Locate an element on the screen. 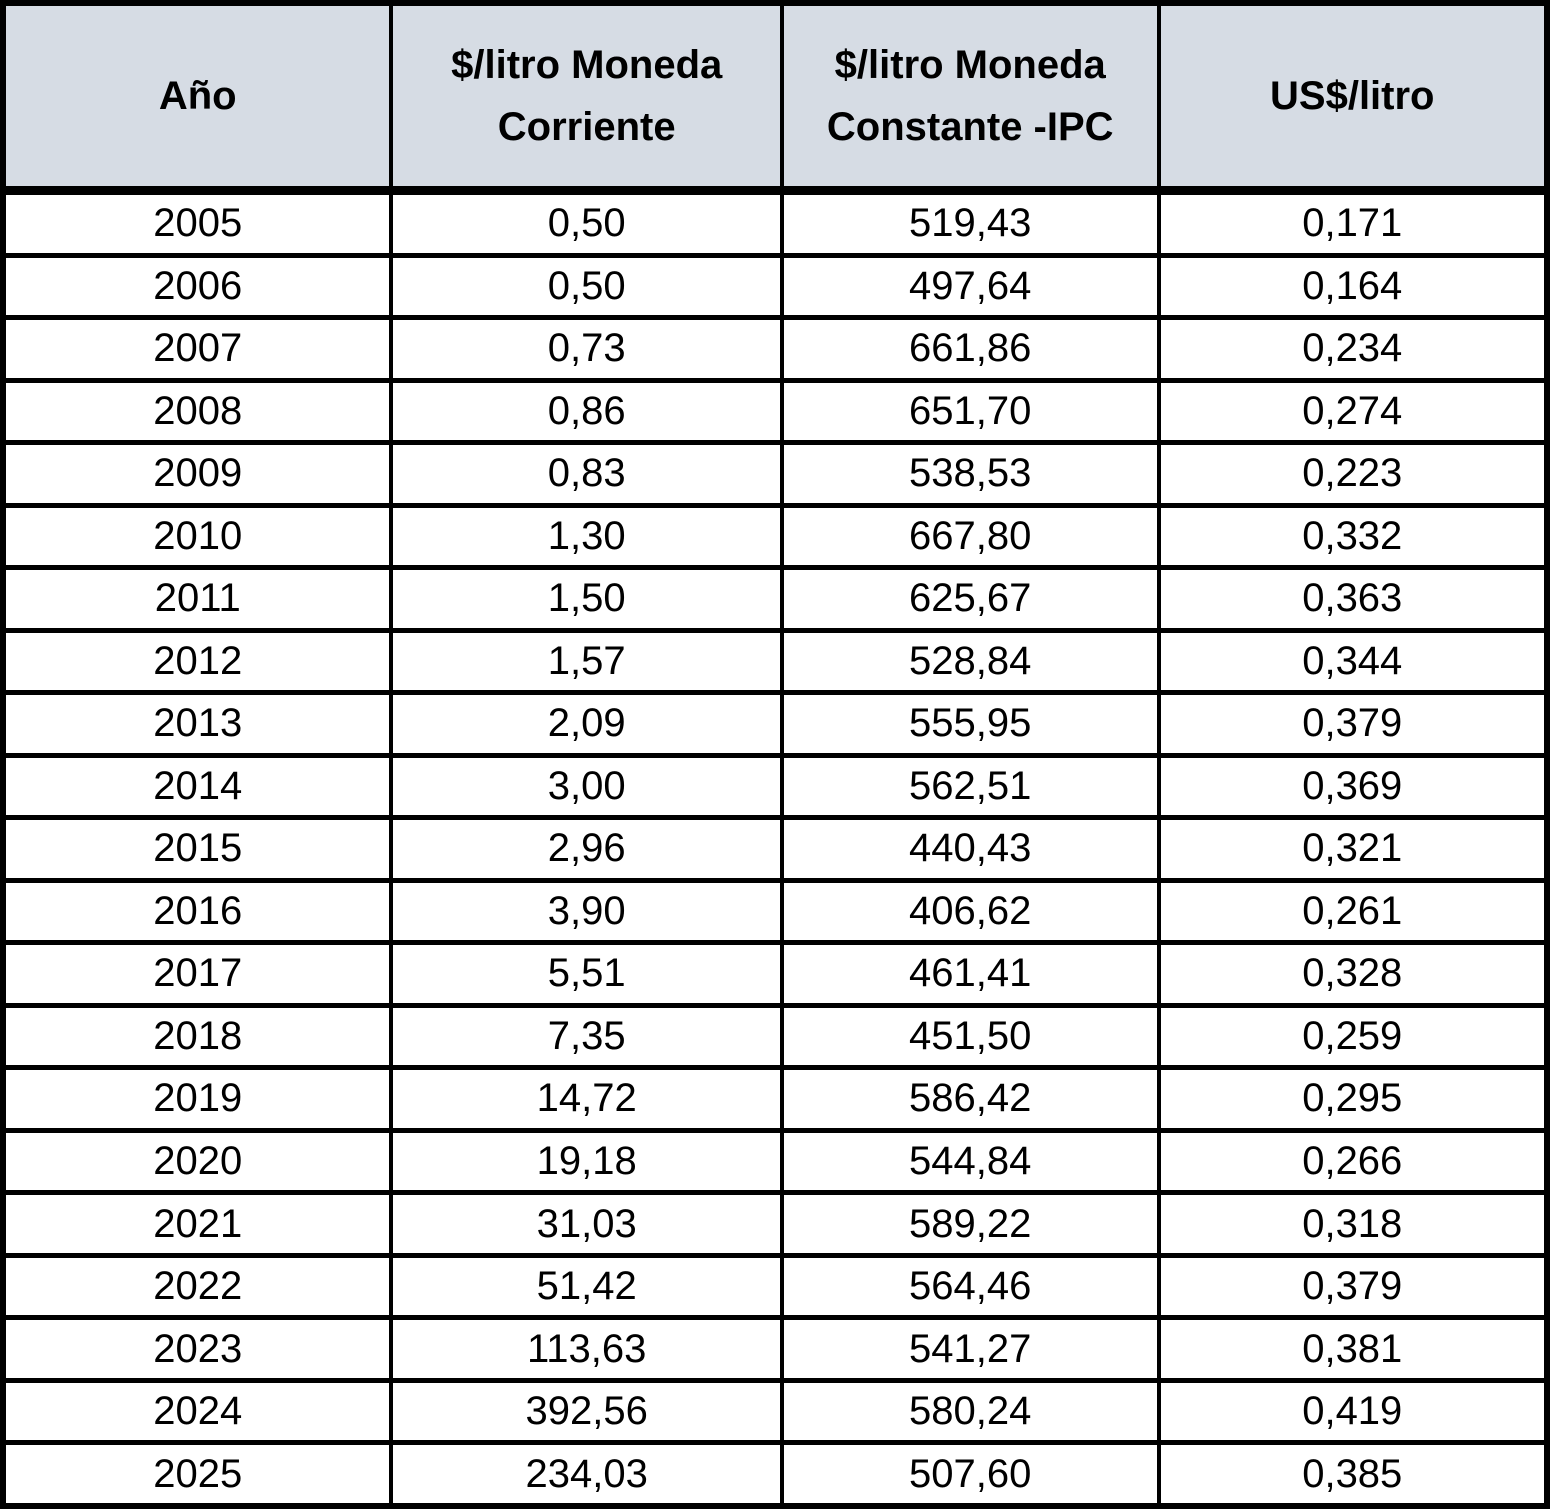 The width and height of the screenshot is (1550, 1509). table-row: 2023 113,63 541,27 0,381 is located at coordinates (775, 1349).